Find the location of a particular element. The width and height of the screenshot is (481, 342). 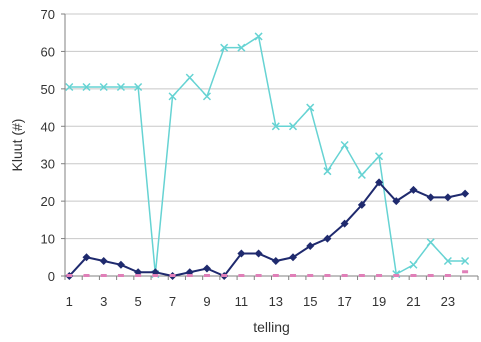

x-tick-label: 23 is located at coordinates (448, 301).